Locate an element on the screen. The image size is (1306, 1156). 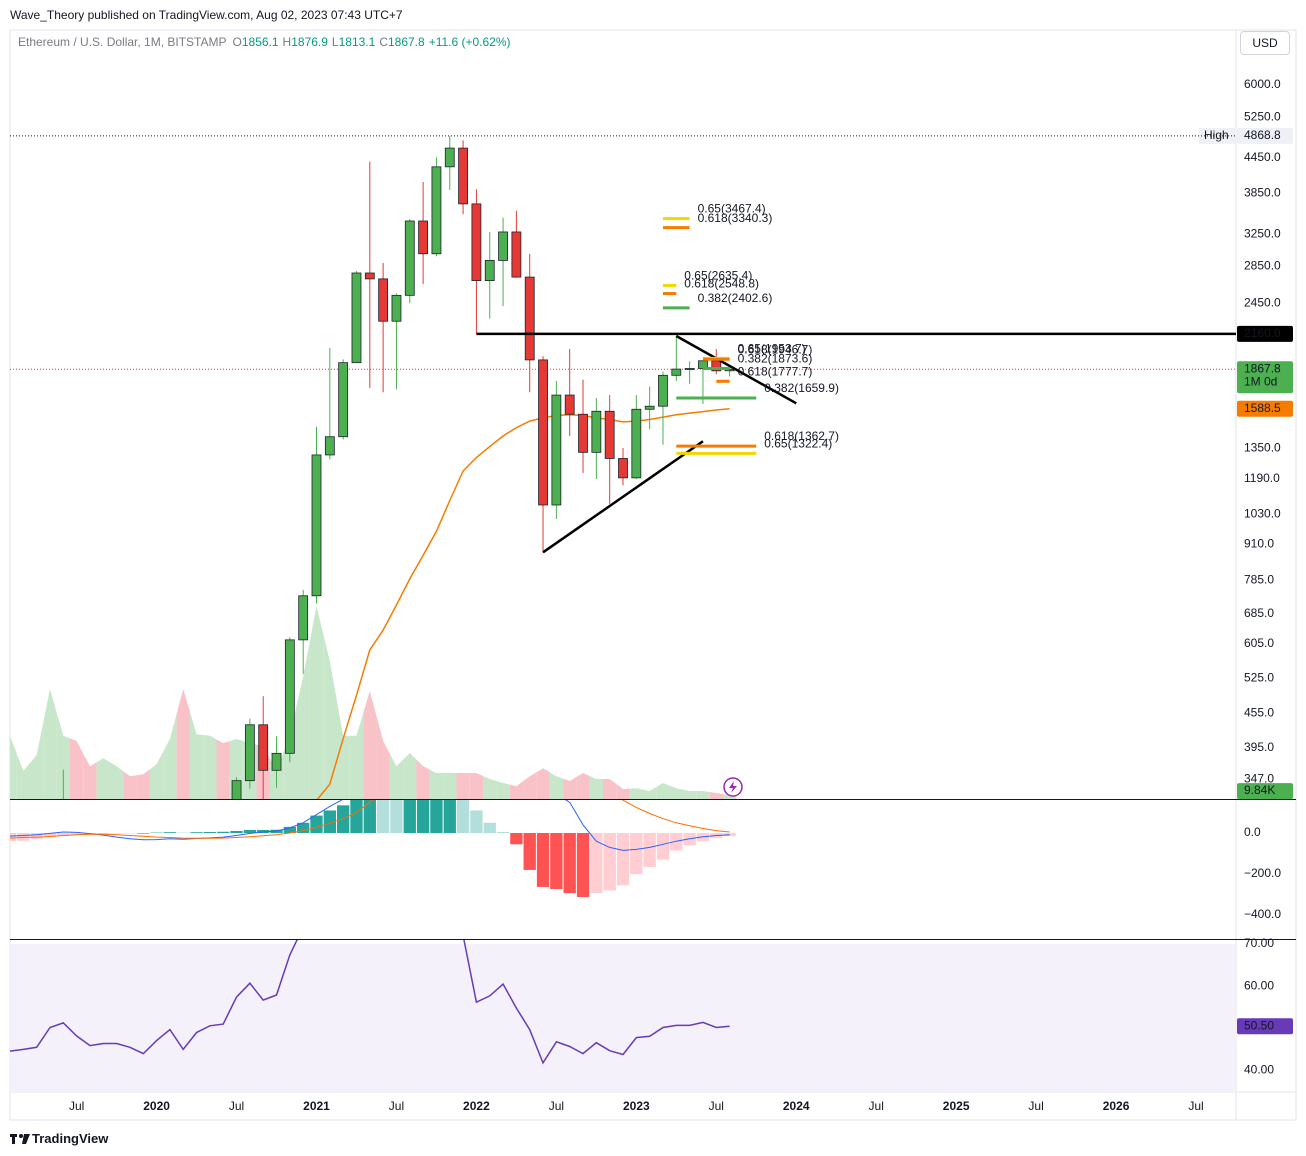
volume-value: 9.84K is located at coordinates (1259, 790).